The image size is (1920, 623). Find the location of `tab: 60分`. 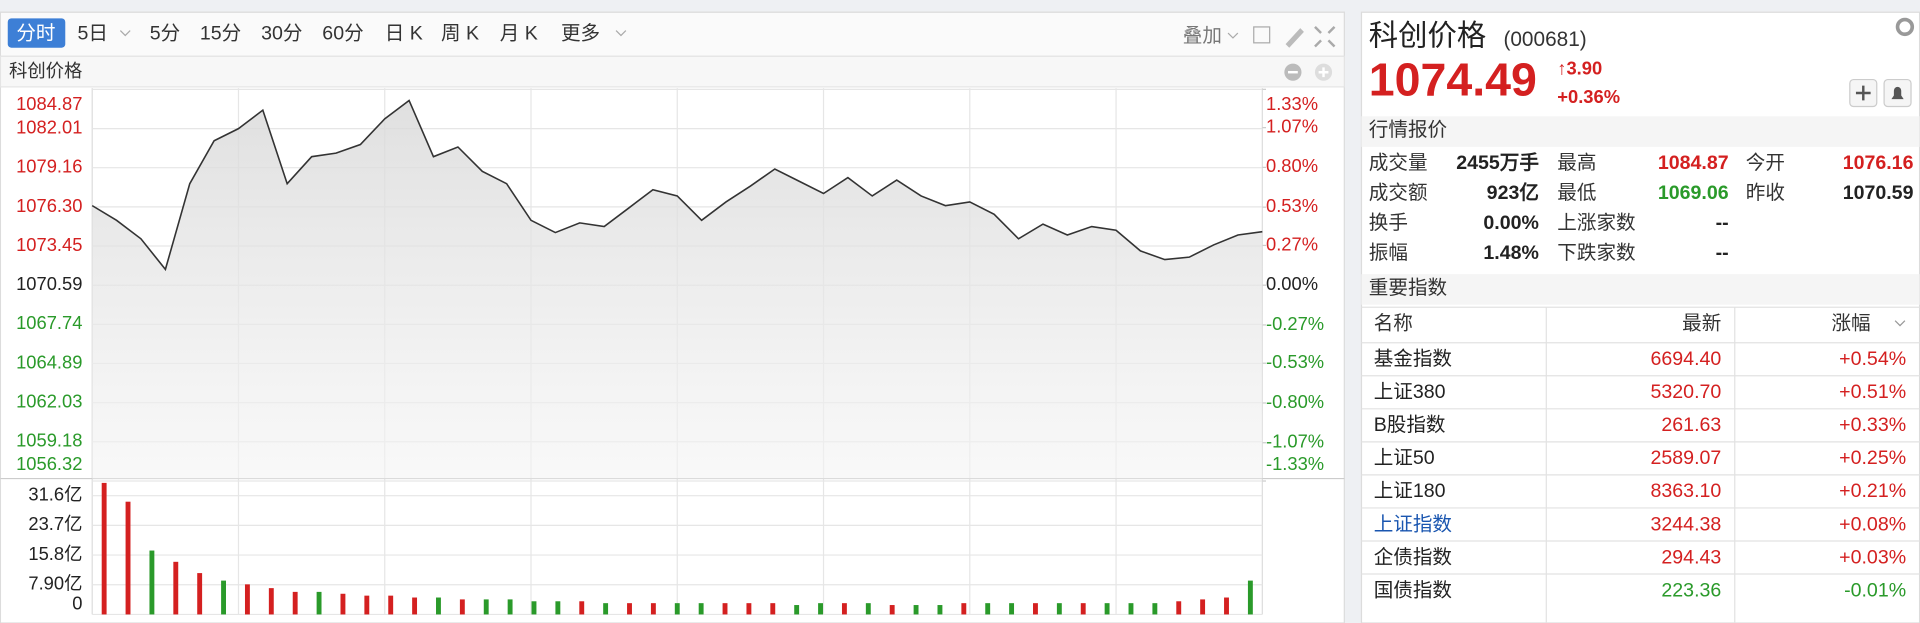

tab: 60分 is located at coordinates (342, 33).